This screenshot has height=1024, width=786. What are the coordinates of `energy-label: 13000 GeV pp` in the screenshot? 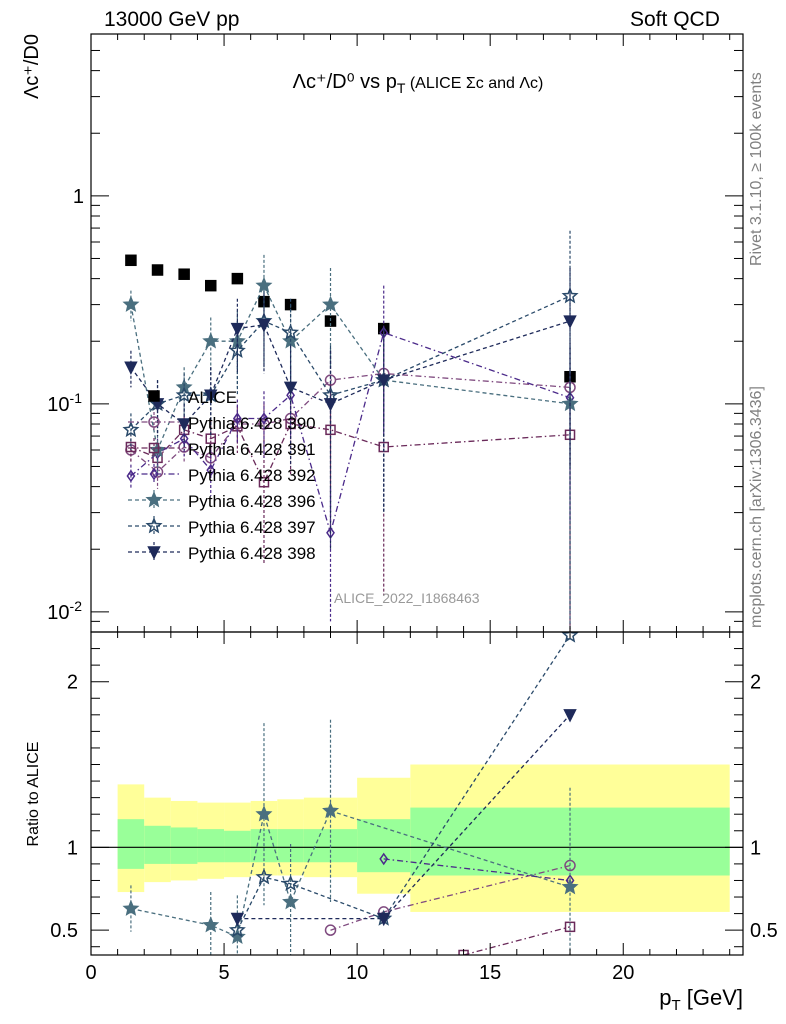 It's located at (172, 19).